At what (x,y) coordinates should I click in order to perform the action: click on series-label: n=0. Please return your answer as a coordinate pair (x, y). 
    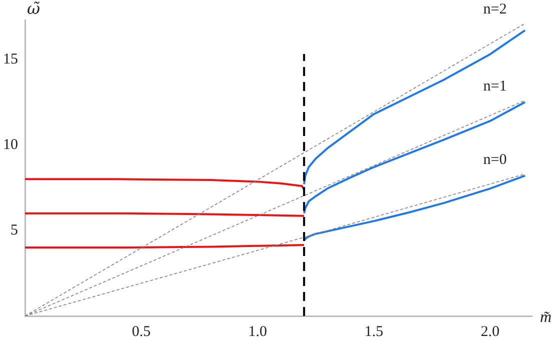
    Looking at the image, I should click on (495, 160).